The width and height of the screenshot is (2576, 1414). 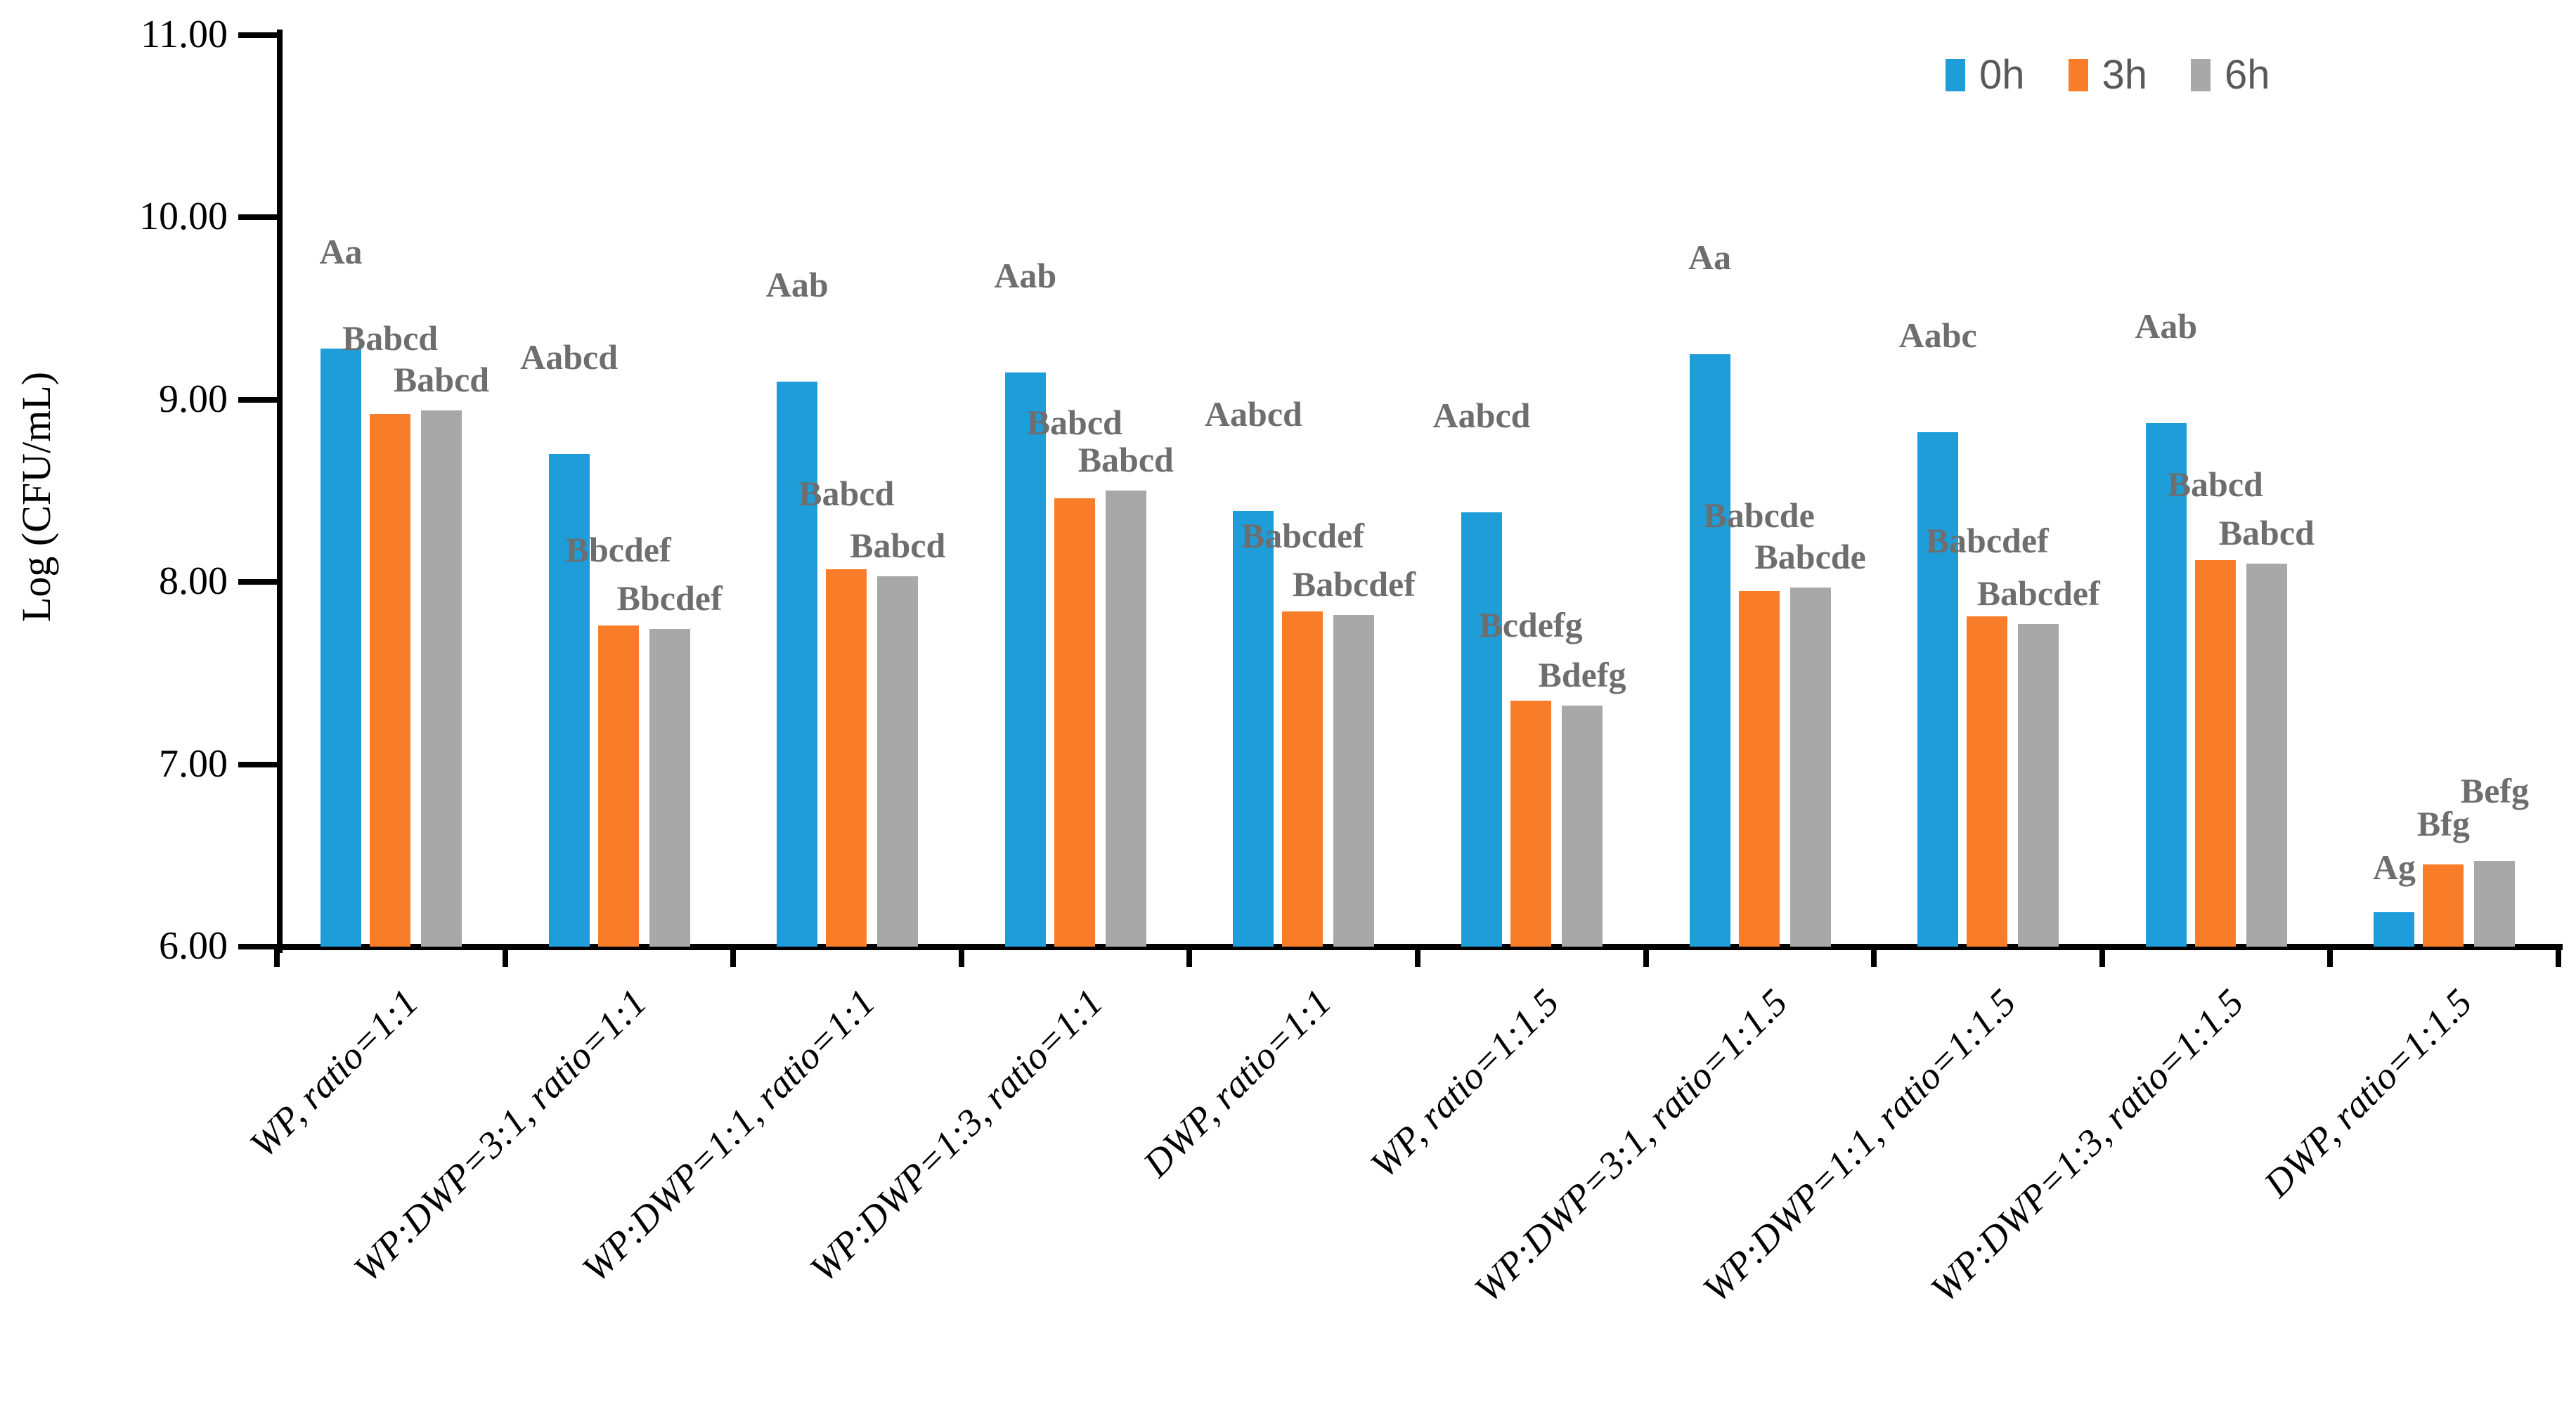 What do you see at coordinates (1531, 624) in the screenshot?
I see `bar-significance-label: Bcdefg` at bounding box center [1531, 624].